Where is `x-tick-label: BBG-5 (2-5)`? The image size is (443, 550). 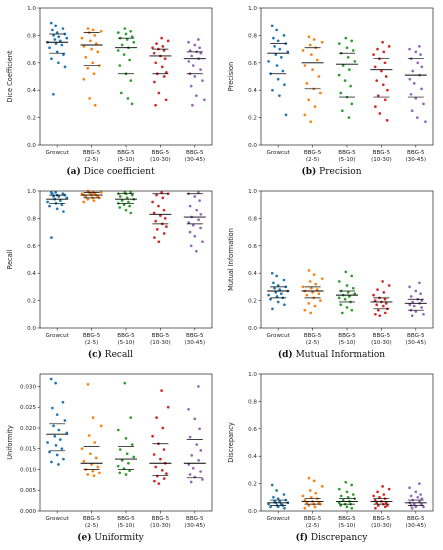 x-tick-label: BBG-5 (2-5) is located at coordinates (313, 156).